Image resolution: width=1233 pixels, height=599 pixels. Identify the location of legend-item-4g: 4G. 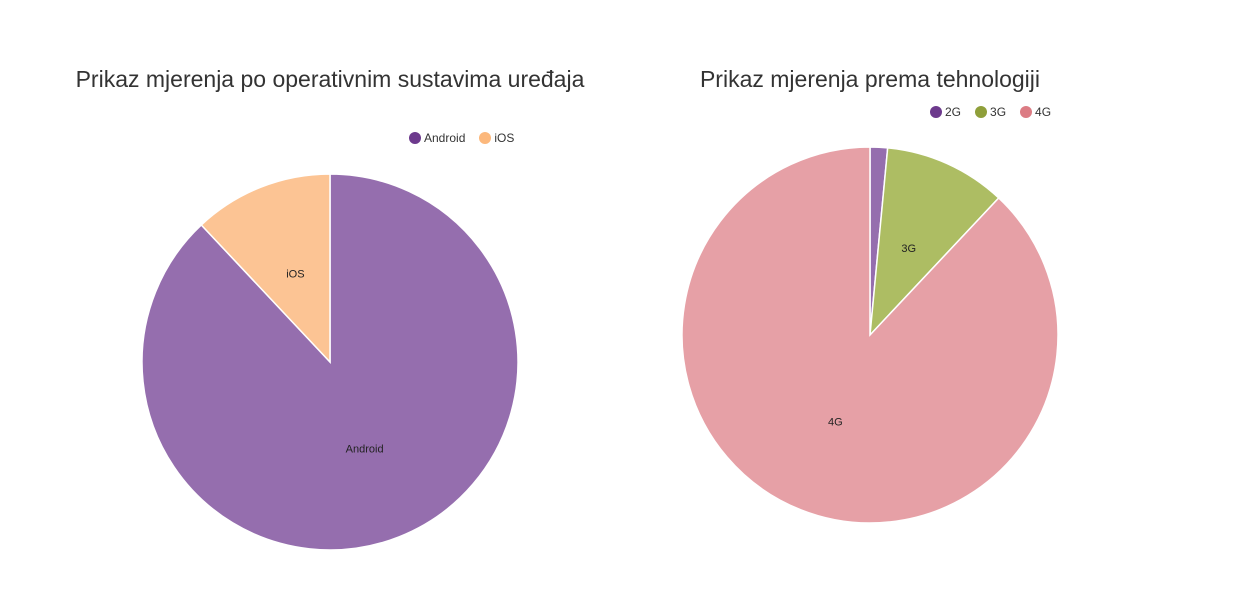
(1035, 112).